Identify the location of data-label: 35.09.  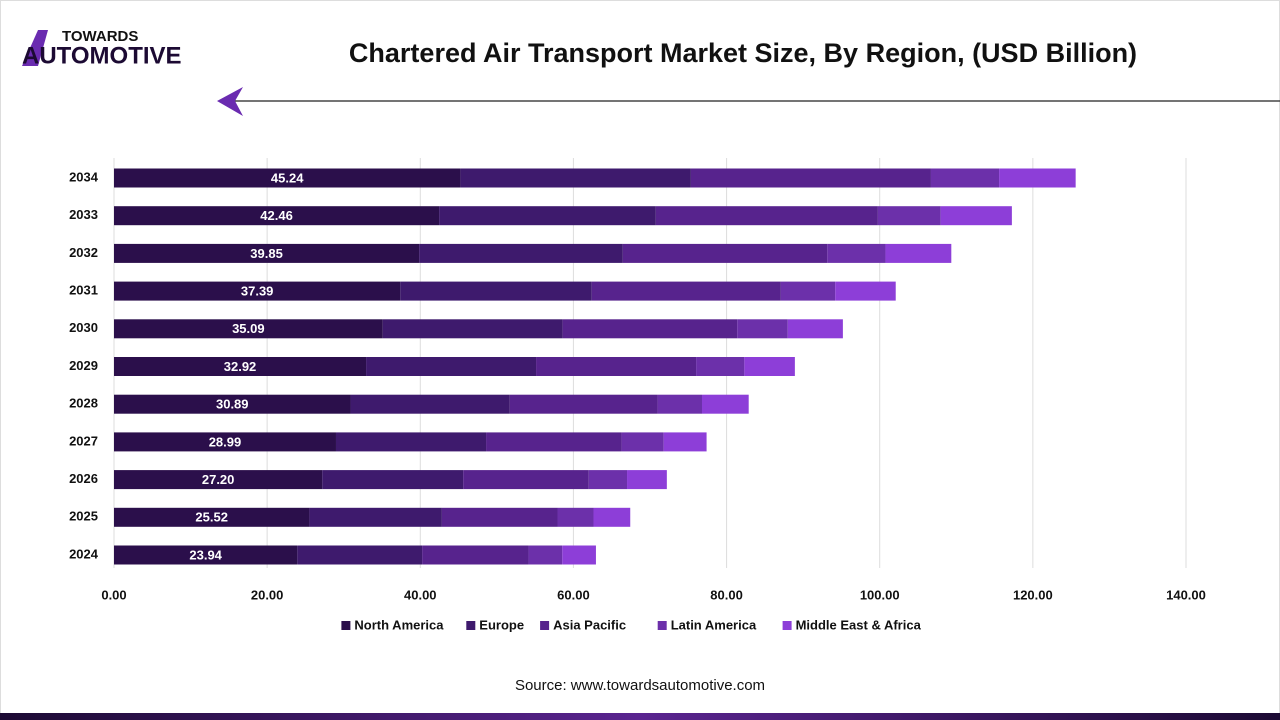
(248, 328).